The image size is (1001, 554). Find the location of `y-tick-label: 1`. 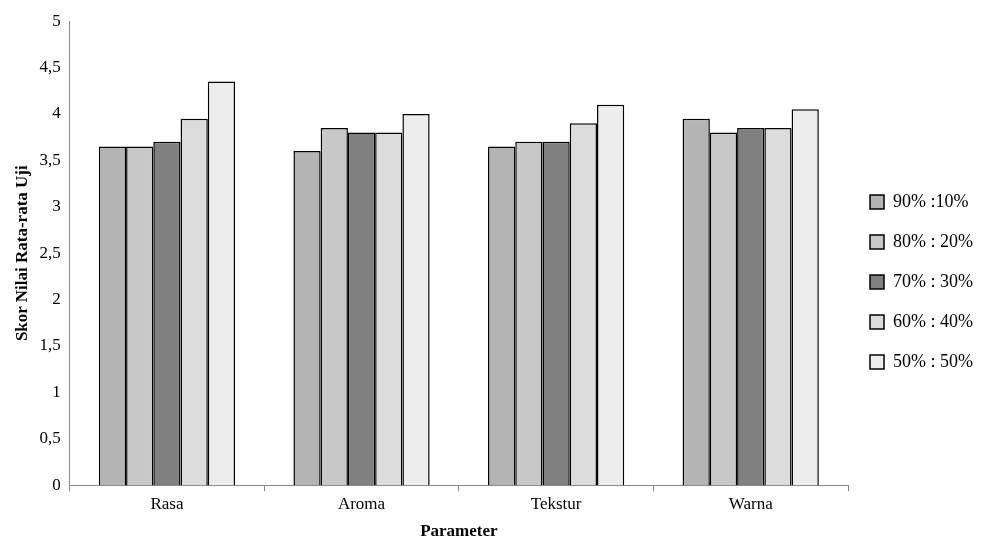

y-tick-label: 1 is located at coordinates (56, 391).